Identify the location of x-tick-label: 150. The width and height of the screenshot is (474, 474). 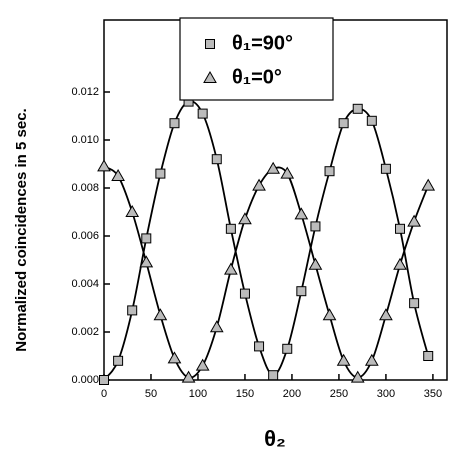
(245, 394).